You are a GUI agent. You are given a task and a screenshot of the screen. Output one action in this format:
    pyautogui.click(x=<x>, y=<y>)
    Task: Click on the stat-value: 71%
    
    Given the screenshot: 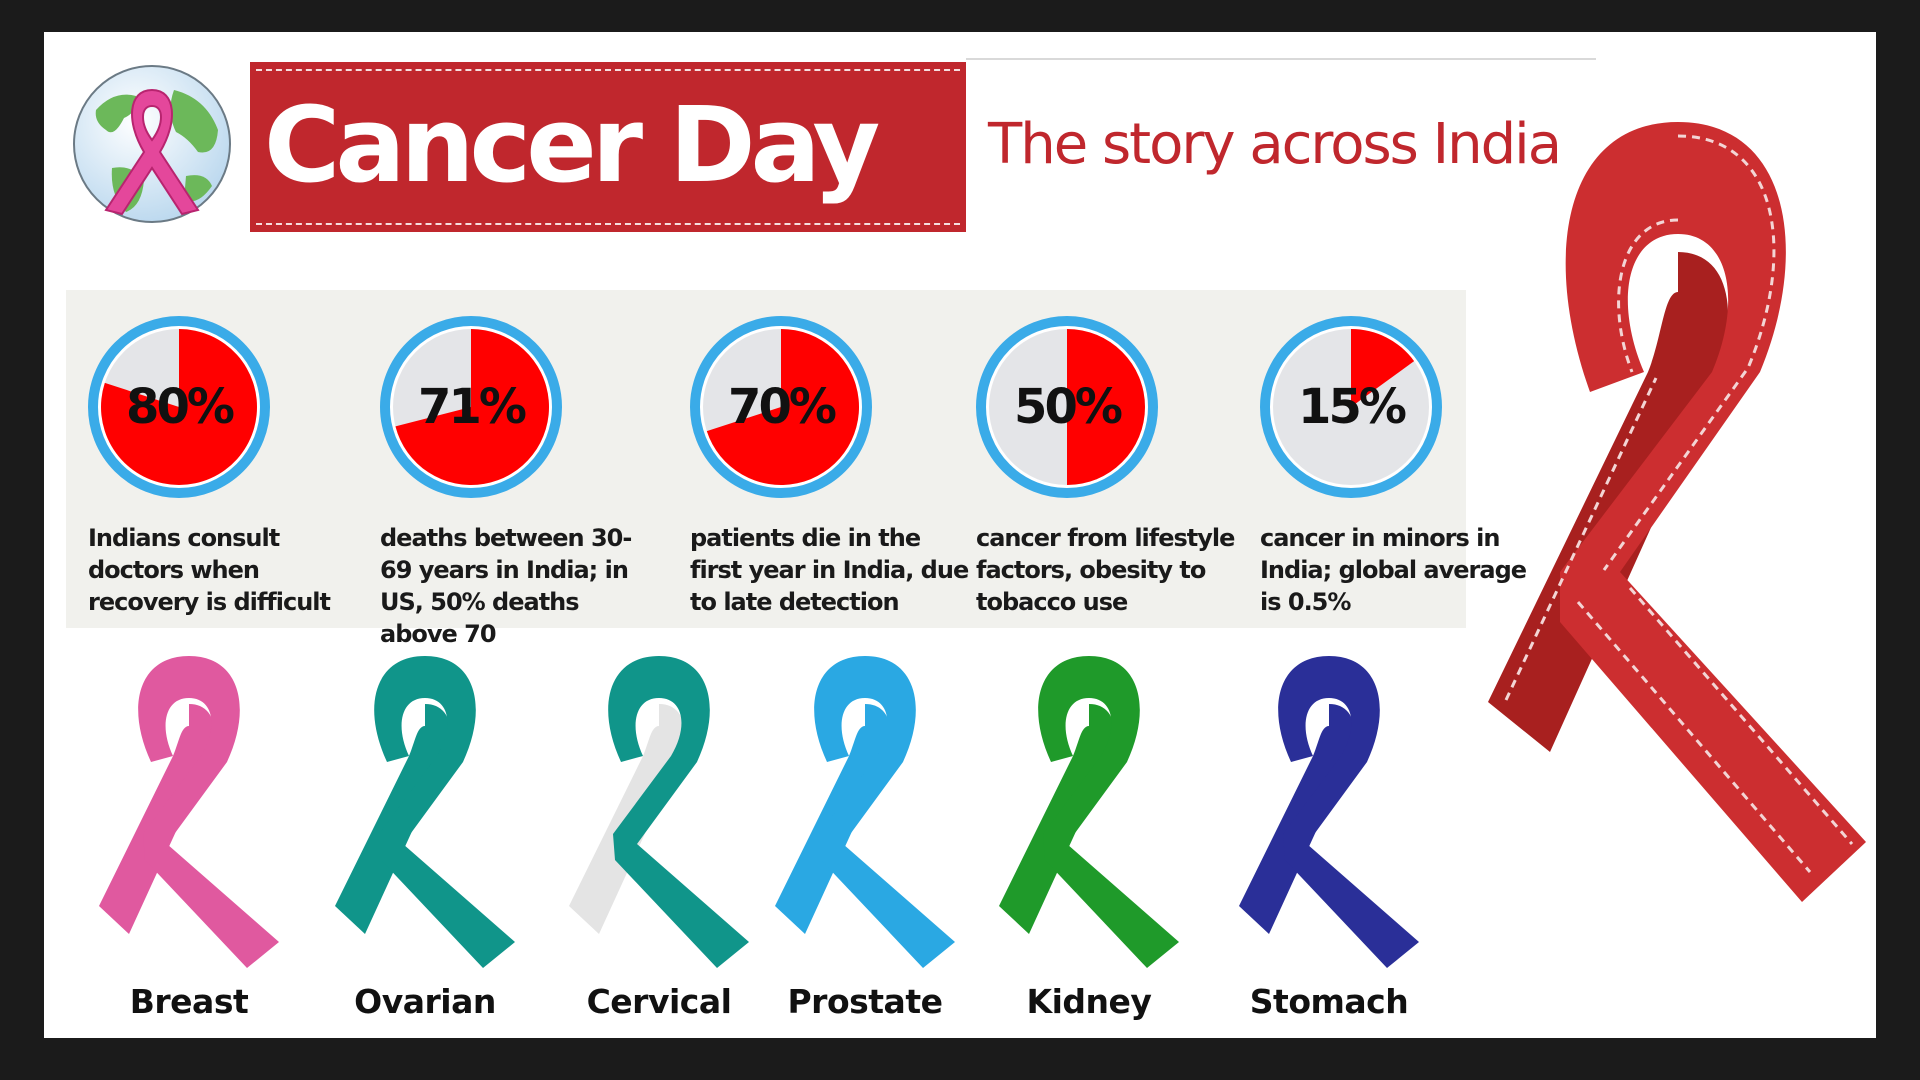 What is the action you would take?
    pyautogui.click(x=472, y=407)
    